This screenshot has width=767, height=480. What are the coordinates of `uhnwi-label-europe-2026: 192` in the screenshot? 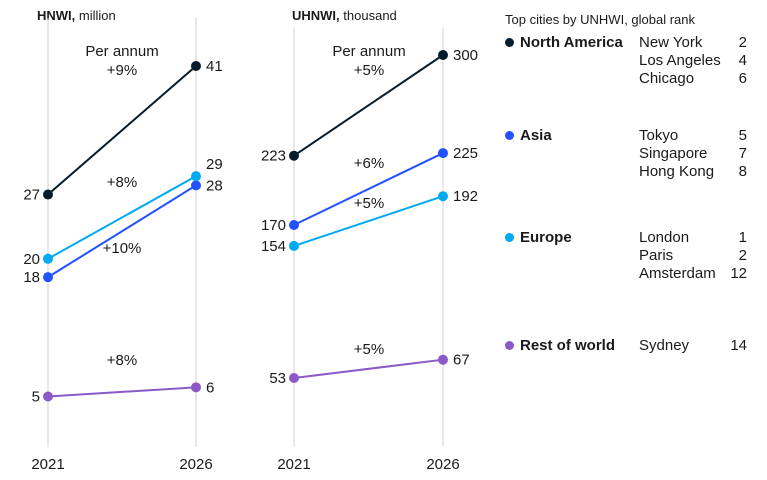 It's located at (465, 196).